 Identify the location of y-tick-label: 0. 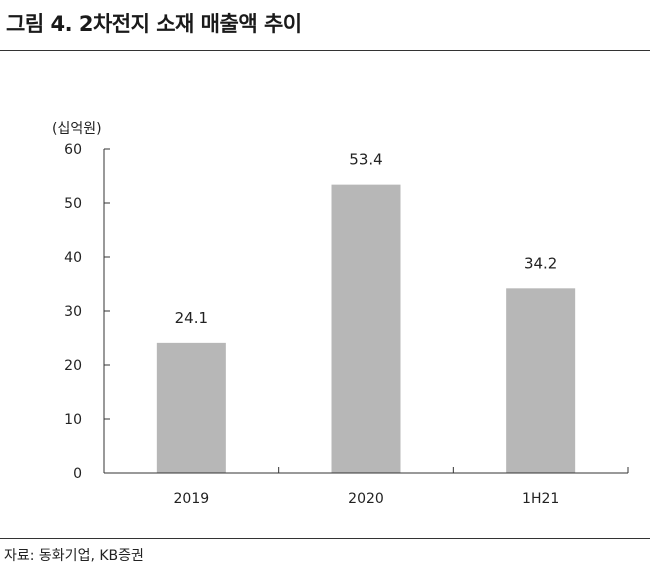
(77, 474).